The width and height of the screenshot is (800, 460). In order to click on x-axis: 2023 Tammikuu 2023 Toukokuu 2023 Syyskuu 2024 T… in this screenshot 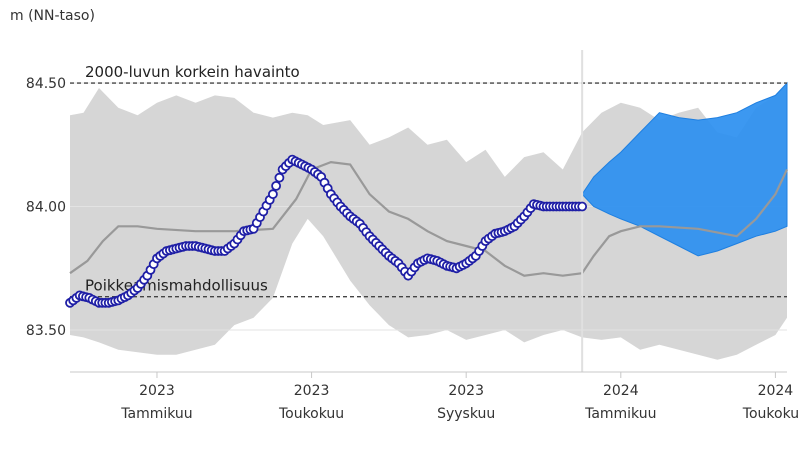, I will do `click(435, 396)`.